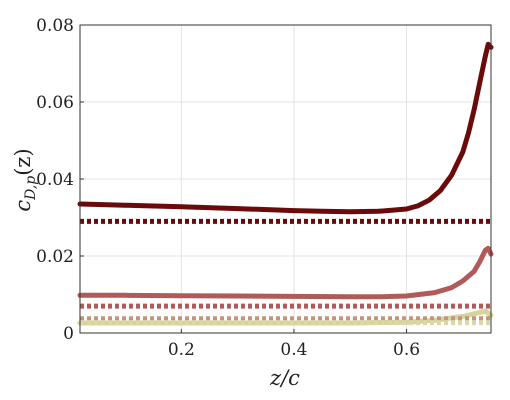 Image resolution: width=510 pixels, height=400 pixels. What do you see at coordinates (285, 272) in the screenshot?
I see `series-2-solid-line` at bounding box center [285, 272].